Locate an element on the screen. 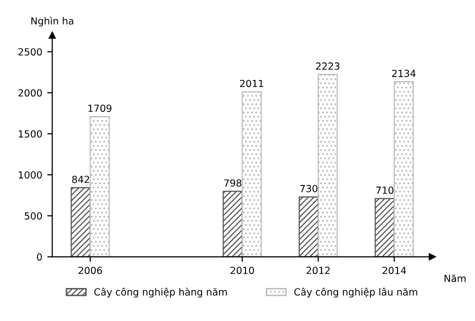 Image resolution: width=475 pixels, height=321 pixels. x-tick-label: 2014 is located at coordinates (394, 270).